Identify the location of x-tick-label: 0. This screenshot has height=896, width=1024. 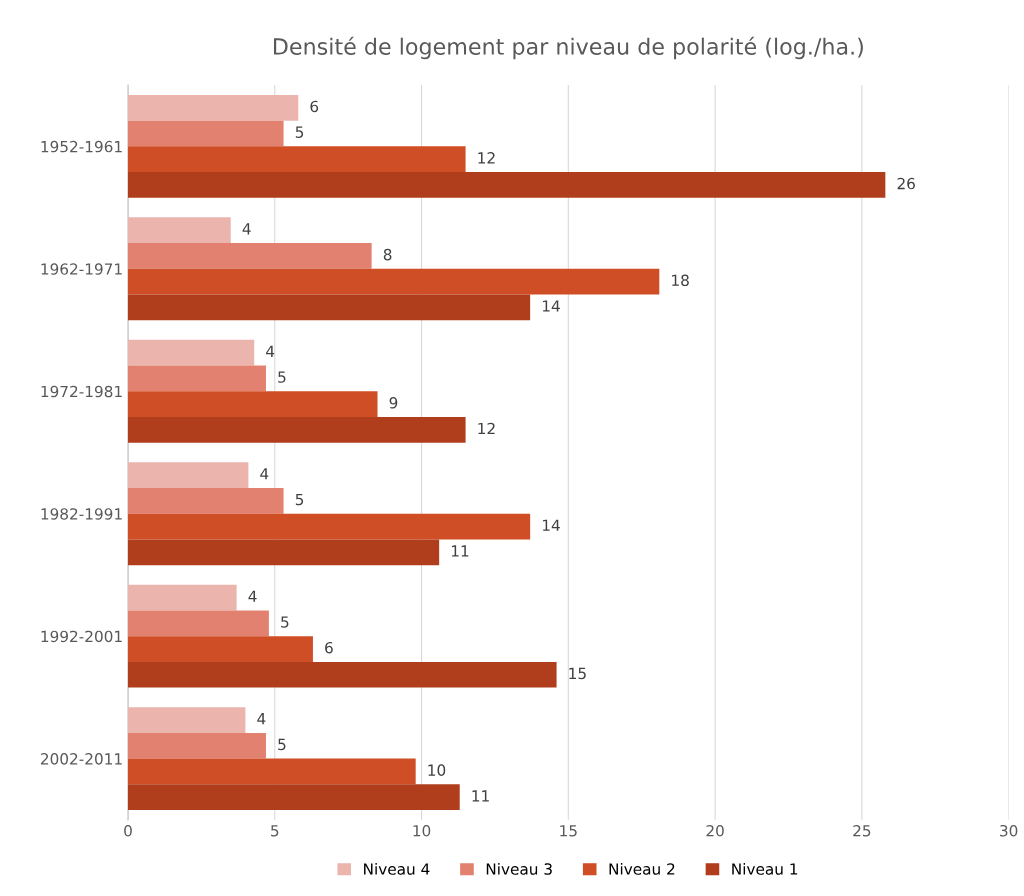
(128, 830).